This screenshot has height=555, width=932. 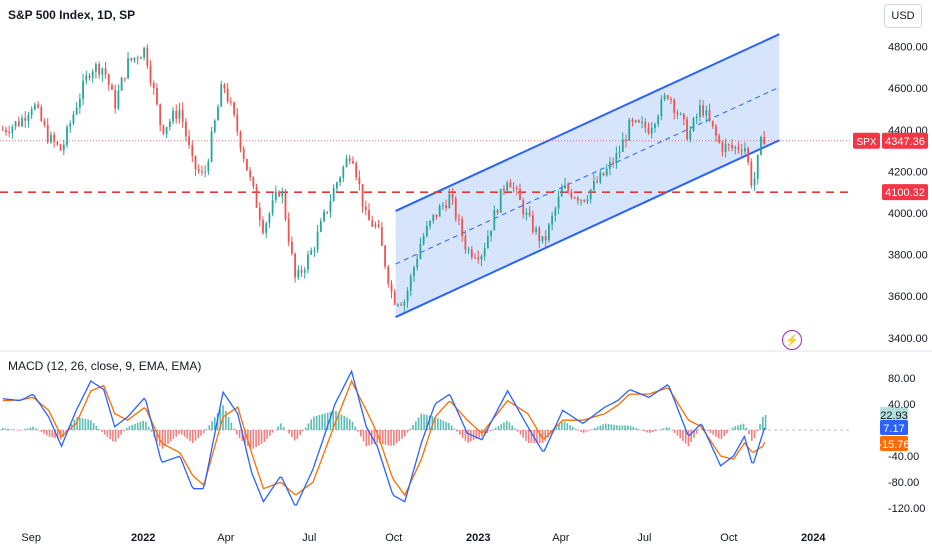 I want to click on x-tick-label: Sep, so click(x=31, y=538).